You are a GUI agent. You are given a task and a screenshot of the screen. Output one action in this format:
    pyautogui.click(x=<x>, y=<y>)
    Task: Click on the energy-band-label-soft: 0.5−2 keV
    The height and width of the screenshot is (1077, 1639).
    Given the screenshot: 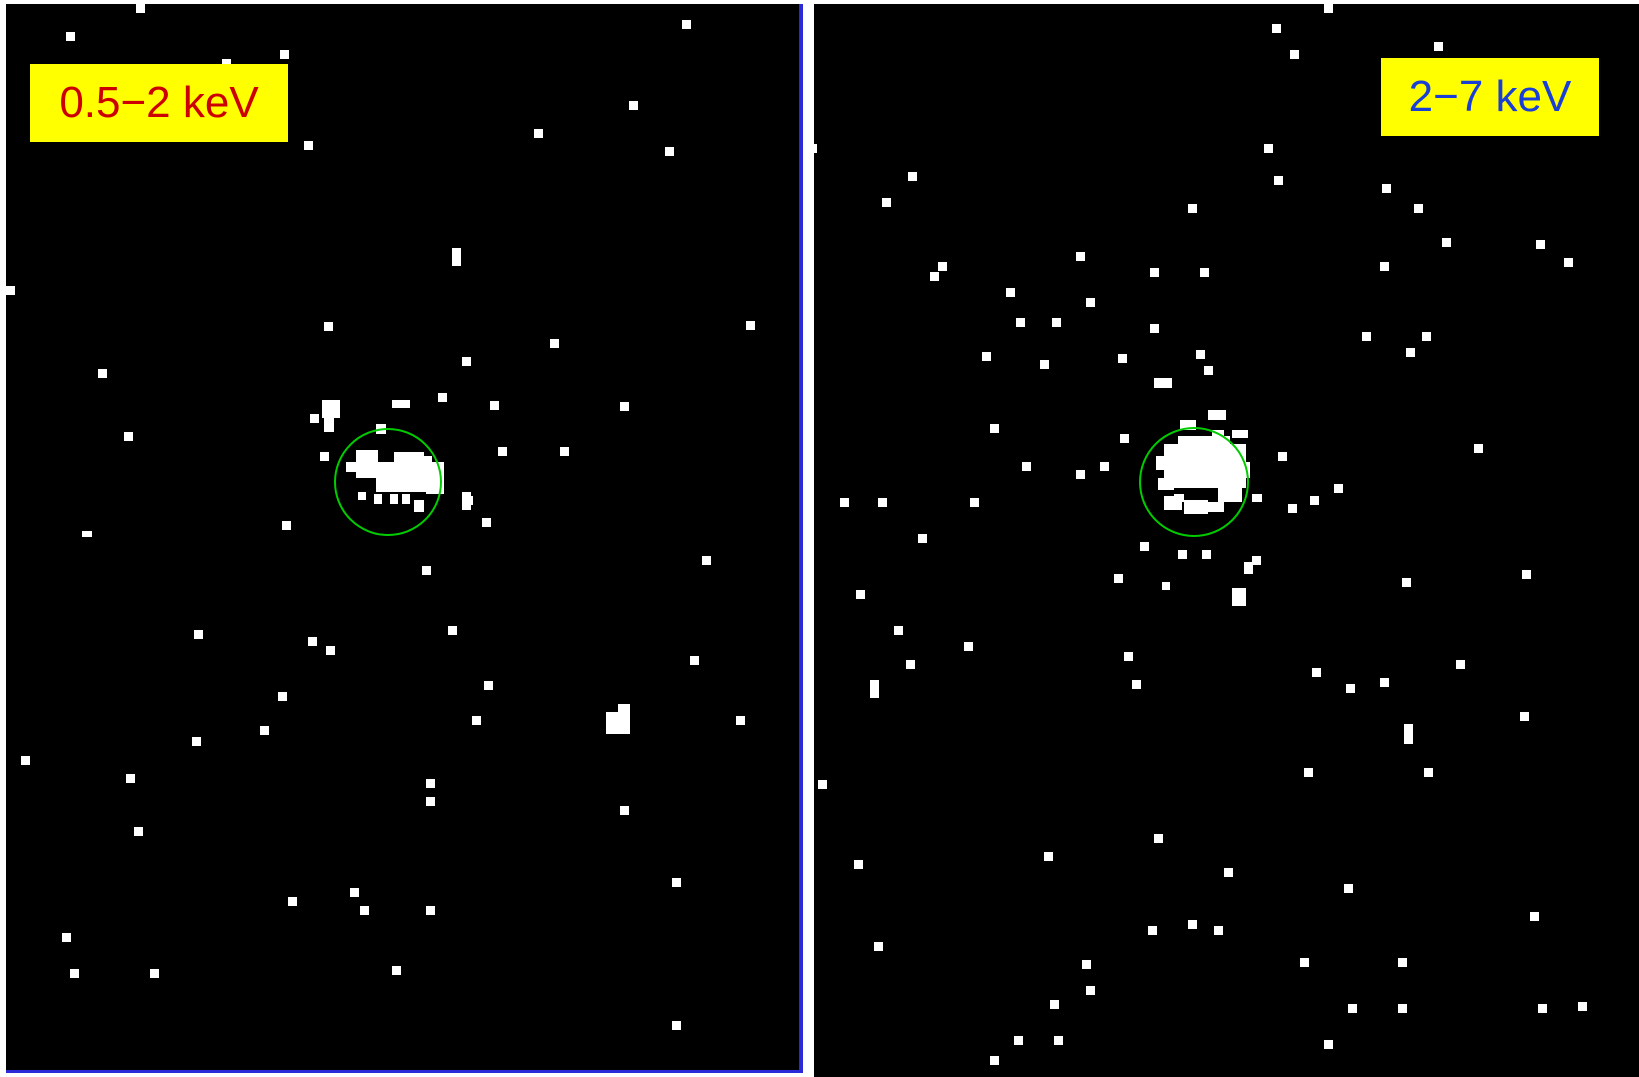 What is the action you would take?
    pyautogui.click(x=159, y=103)
    